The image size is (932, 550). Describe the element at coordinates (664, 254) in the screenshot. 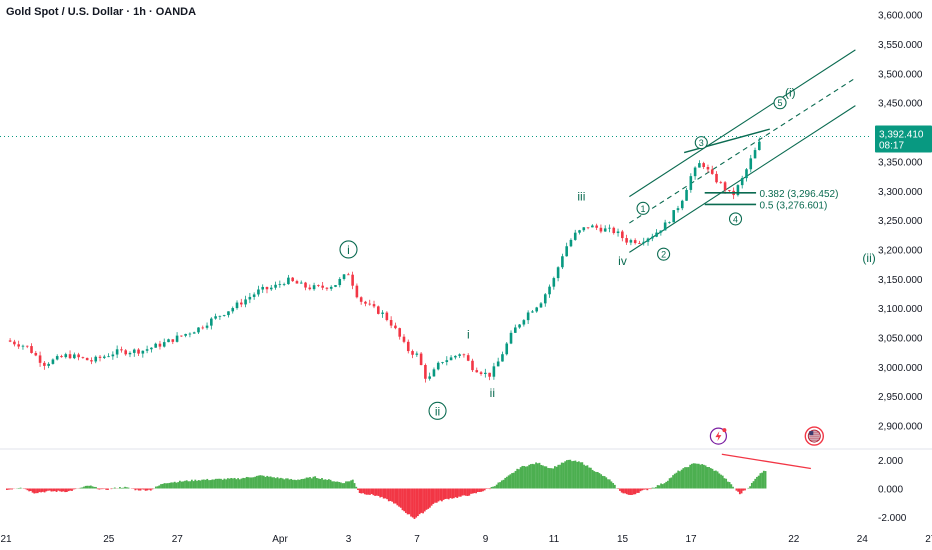

I see `wave-label-circle` at that location.